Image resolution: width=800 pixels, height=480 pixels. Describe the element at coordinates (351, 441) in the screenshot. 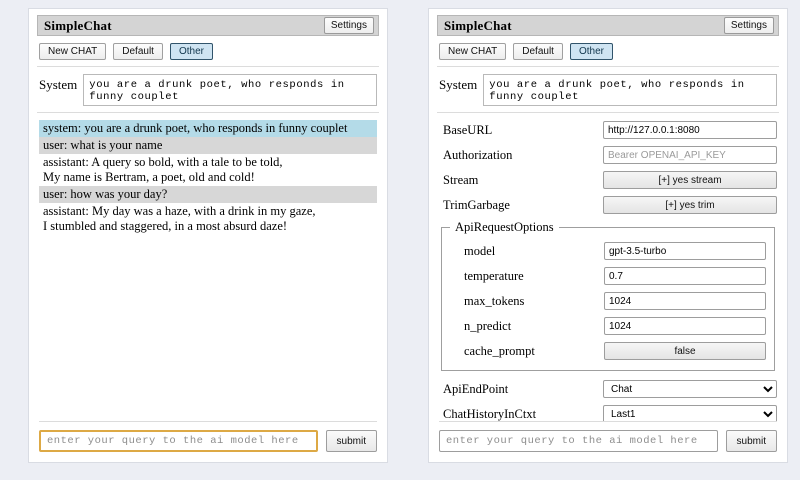

I see `submit-button: submit` at that location.